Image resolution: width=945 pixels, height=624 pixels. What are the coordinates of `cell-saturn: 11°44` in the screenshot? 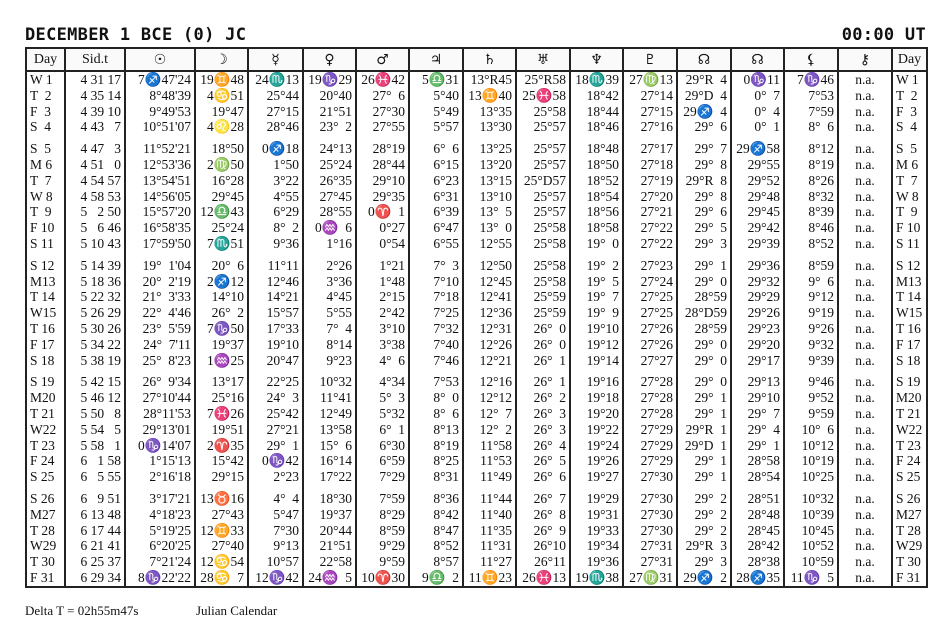 It's located at (489, 498).